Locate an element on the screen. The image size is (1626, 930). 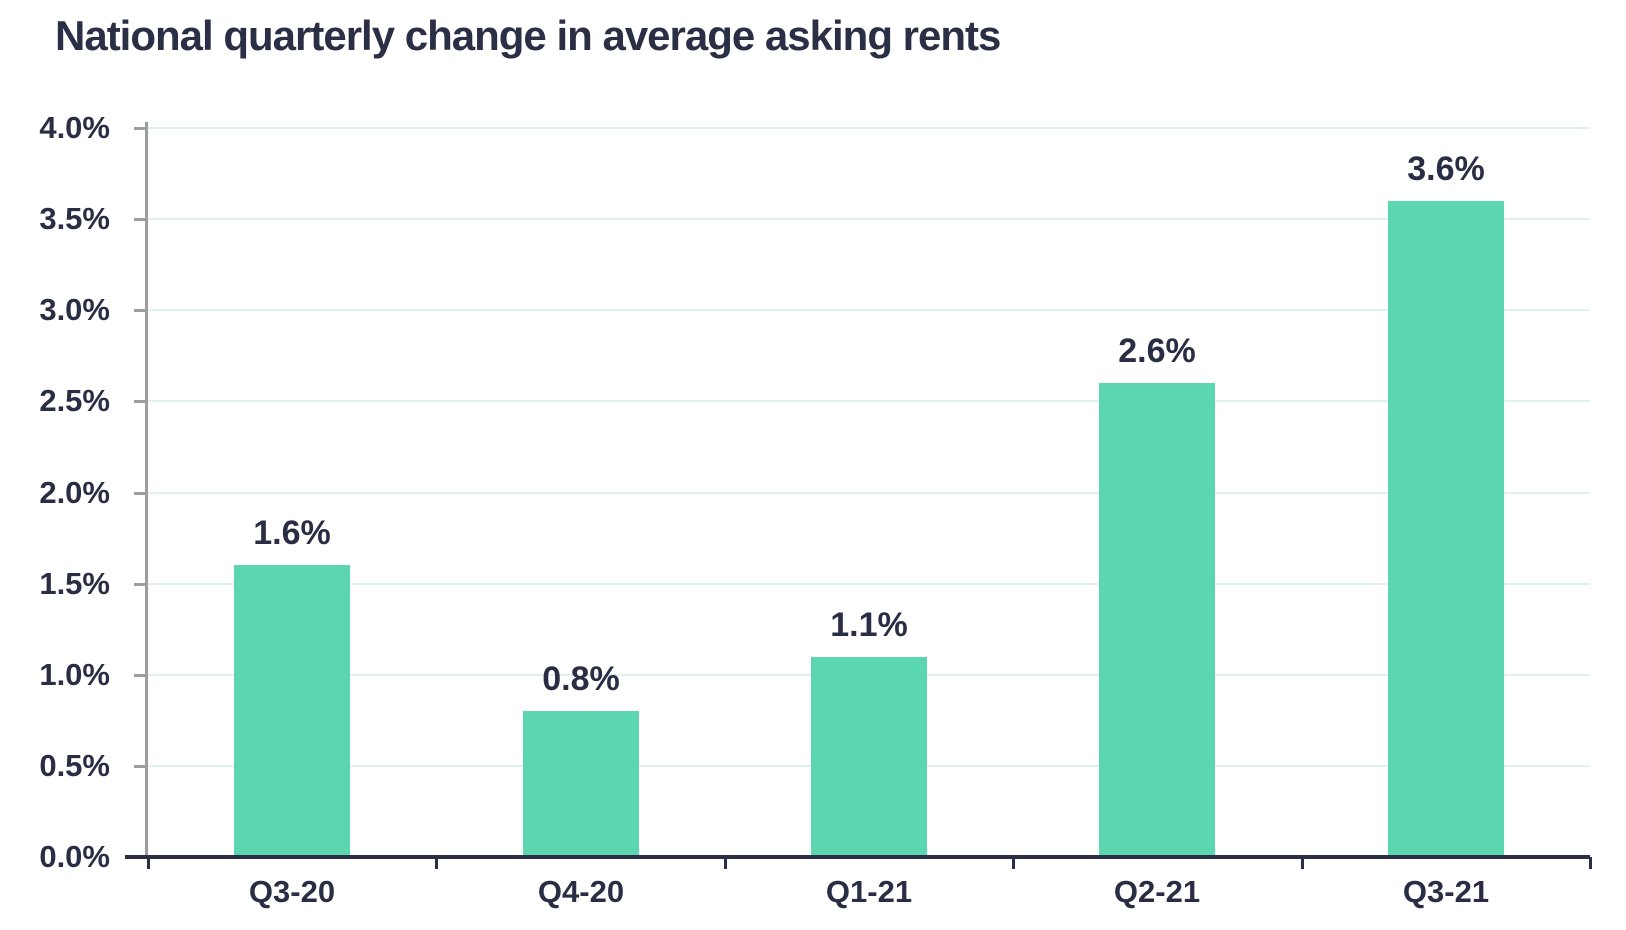
y-axis-tick-label: 2.5% is located at coordinates (74, 400).